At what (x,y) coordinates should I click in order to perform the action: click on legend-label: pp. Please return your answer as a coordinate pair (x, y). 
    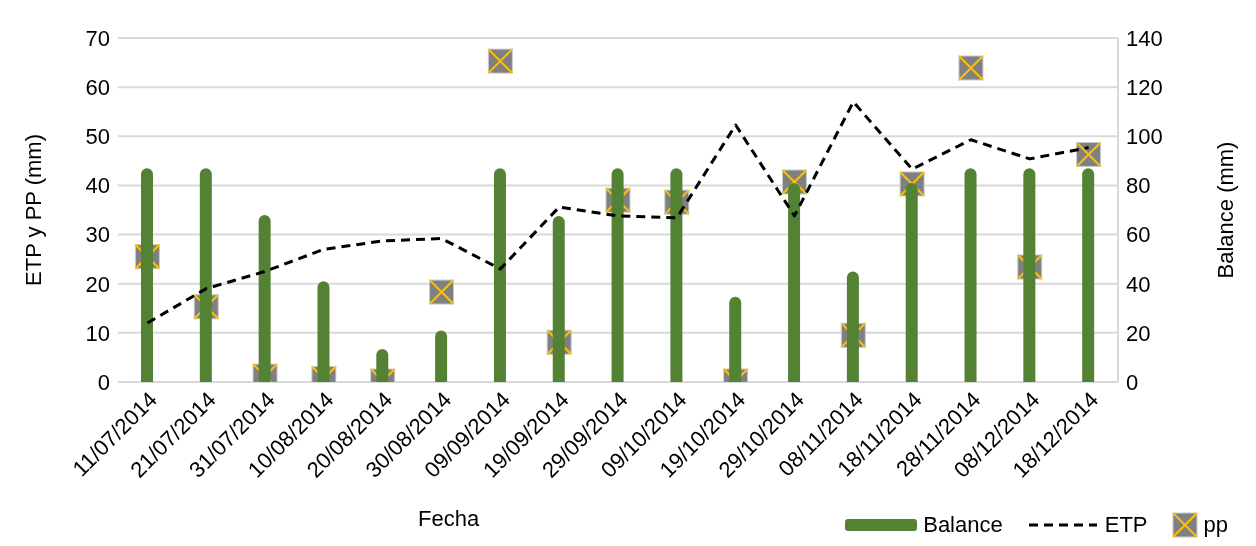
    Looking at the image, I should click on (1215, 525).